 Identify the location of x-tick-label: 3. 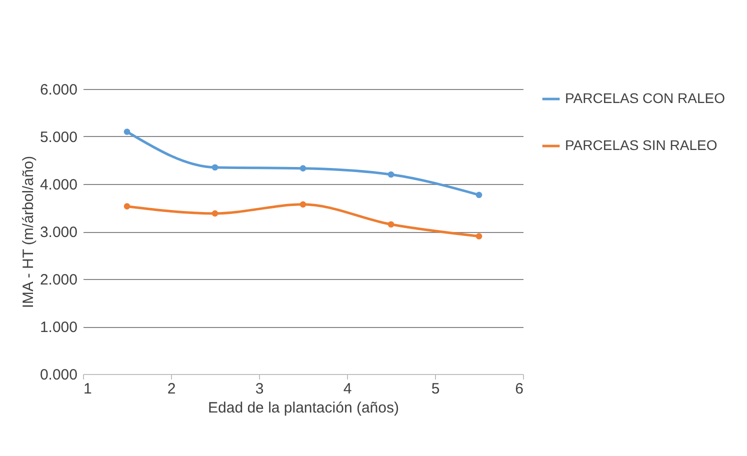
(259, 389).